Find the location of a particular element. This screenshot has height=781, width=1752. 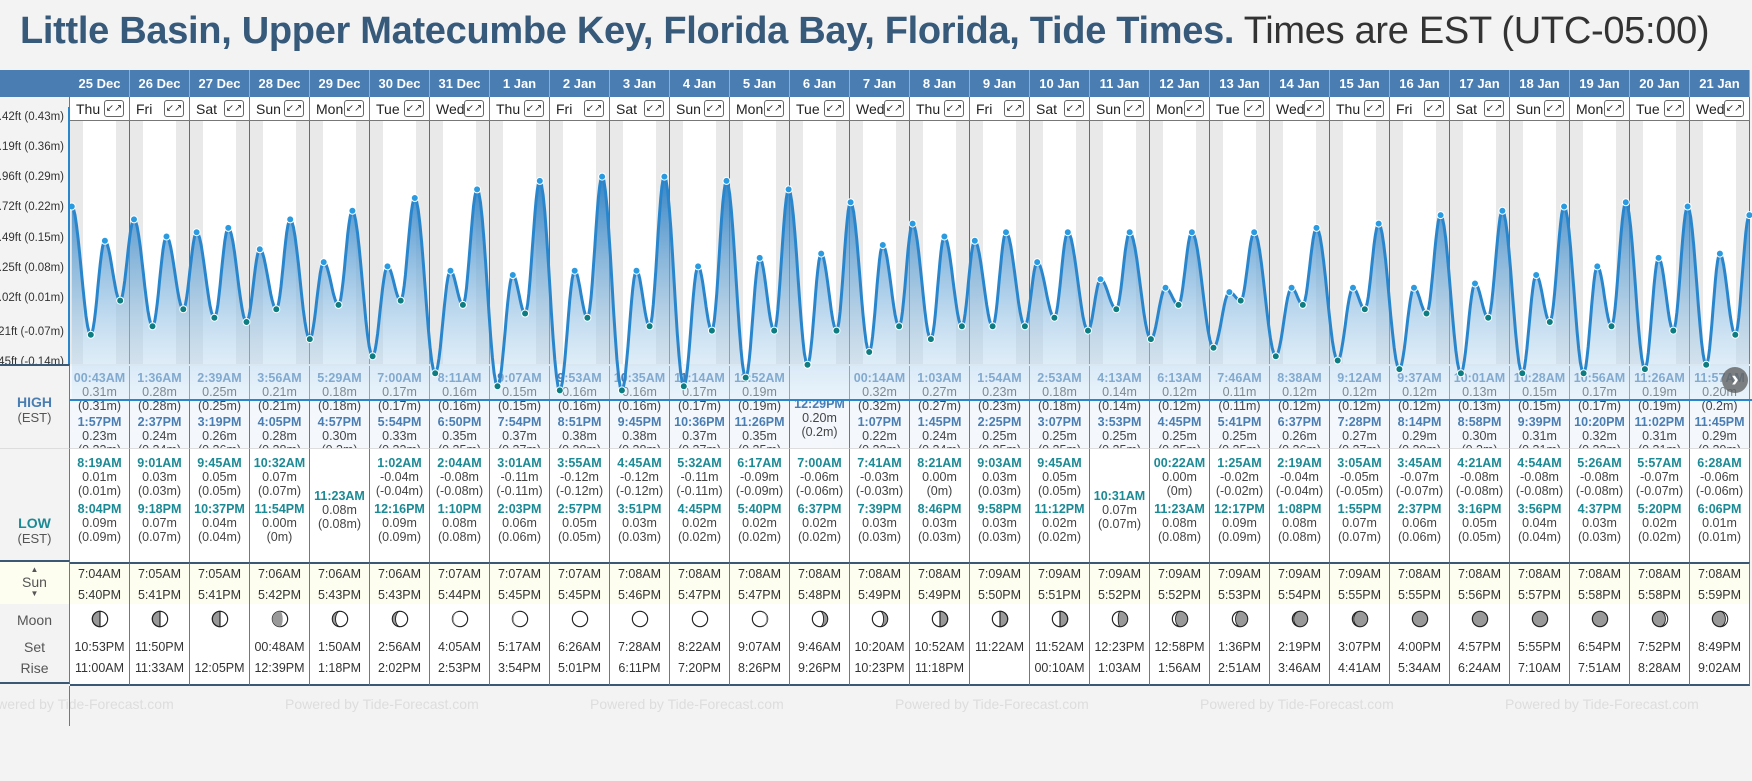

low-time: 4:45PM is located at coordinates (699, 509).